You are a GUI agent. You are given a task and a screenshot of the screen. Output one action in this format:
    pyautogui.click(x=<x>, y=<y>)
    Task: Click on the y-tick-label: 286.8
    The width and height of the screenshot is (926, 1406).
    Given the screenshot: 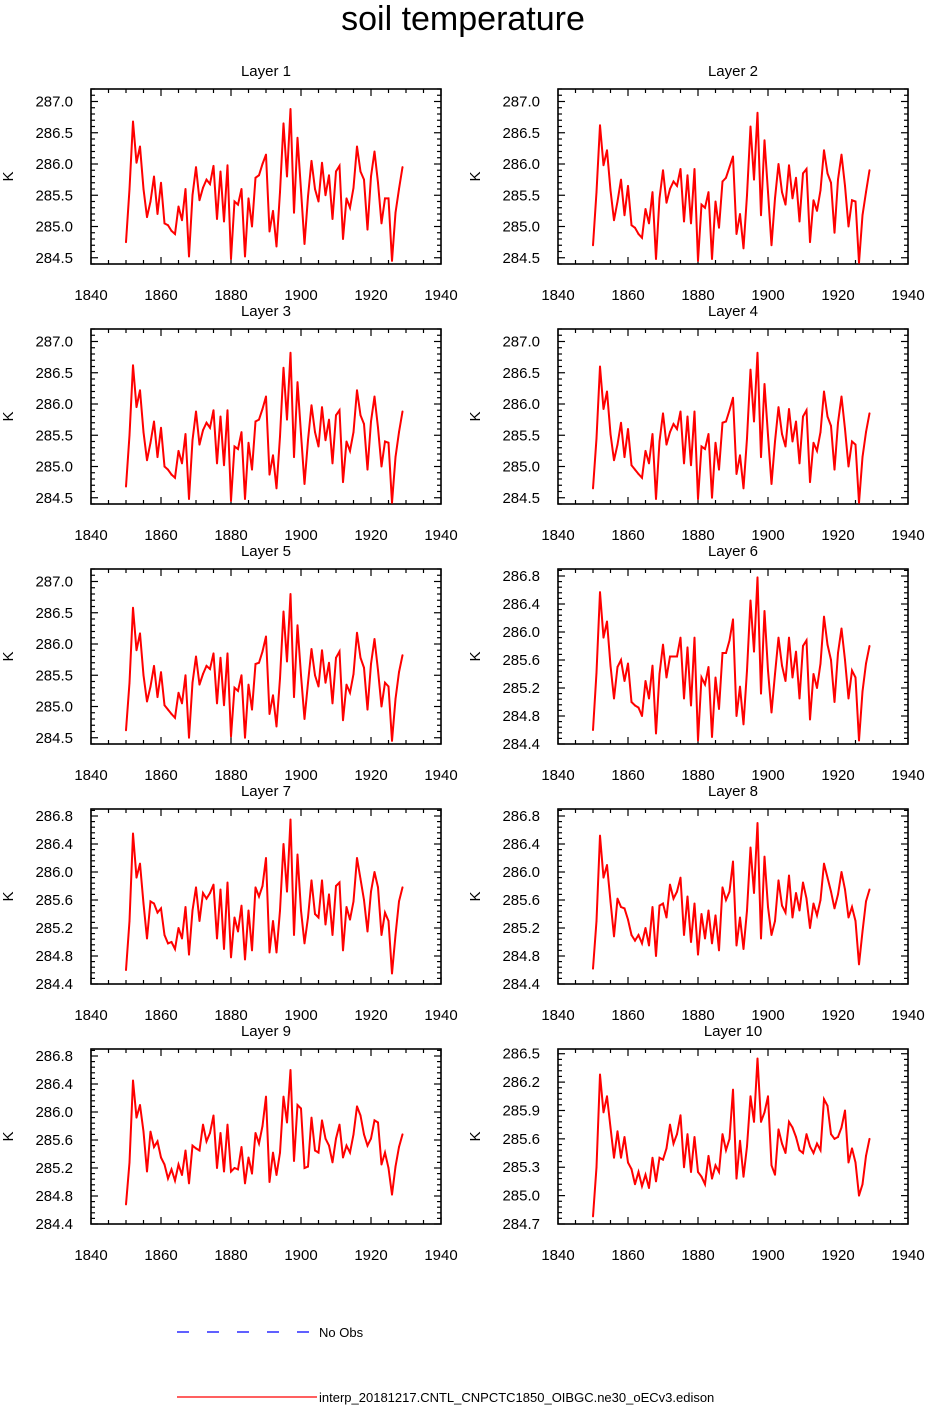 What is the action you would take?
    pyautogui.click(x=54, y=816)
    